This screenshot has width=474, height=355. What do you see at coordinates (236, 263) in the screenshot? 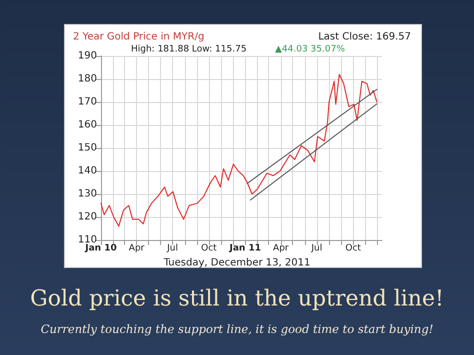
I see `text: Tuesday, December 13, 2011` at bounding box center [236, 263].